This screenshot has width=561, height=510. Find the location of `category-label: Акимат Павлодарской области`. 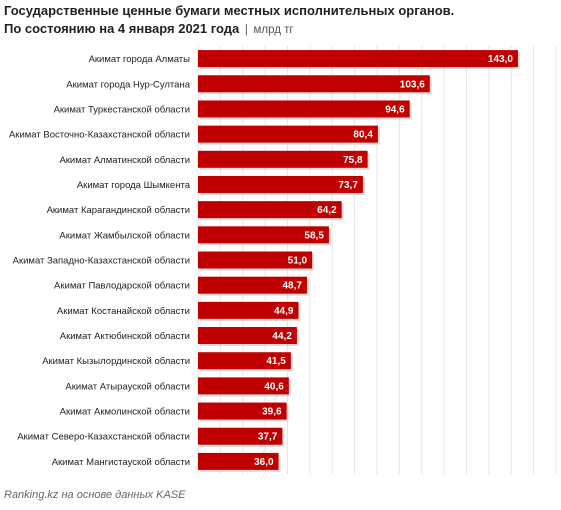

category-label: Акимат Павлодарской области is located at coordinates (122, 286).